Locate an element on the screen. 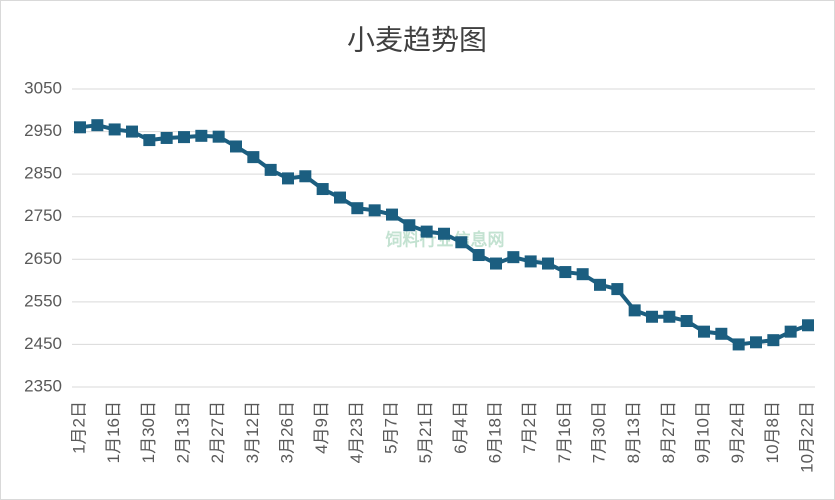 This screenshot has width=835, height=500. y-tick-label: 2550 is located at coordinates (43, 300).